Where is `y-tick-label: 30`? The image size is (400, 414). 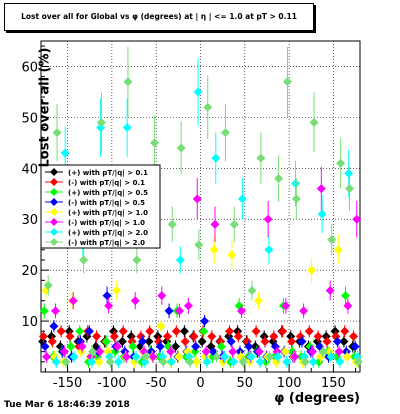 y-tick-label: 30 is located at coordinates (29, 220).